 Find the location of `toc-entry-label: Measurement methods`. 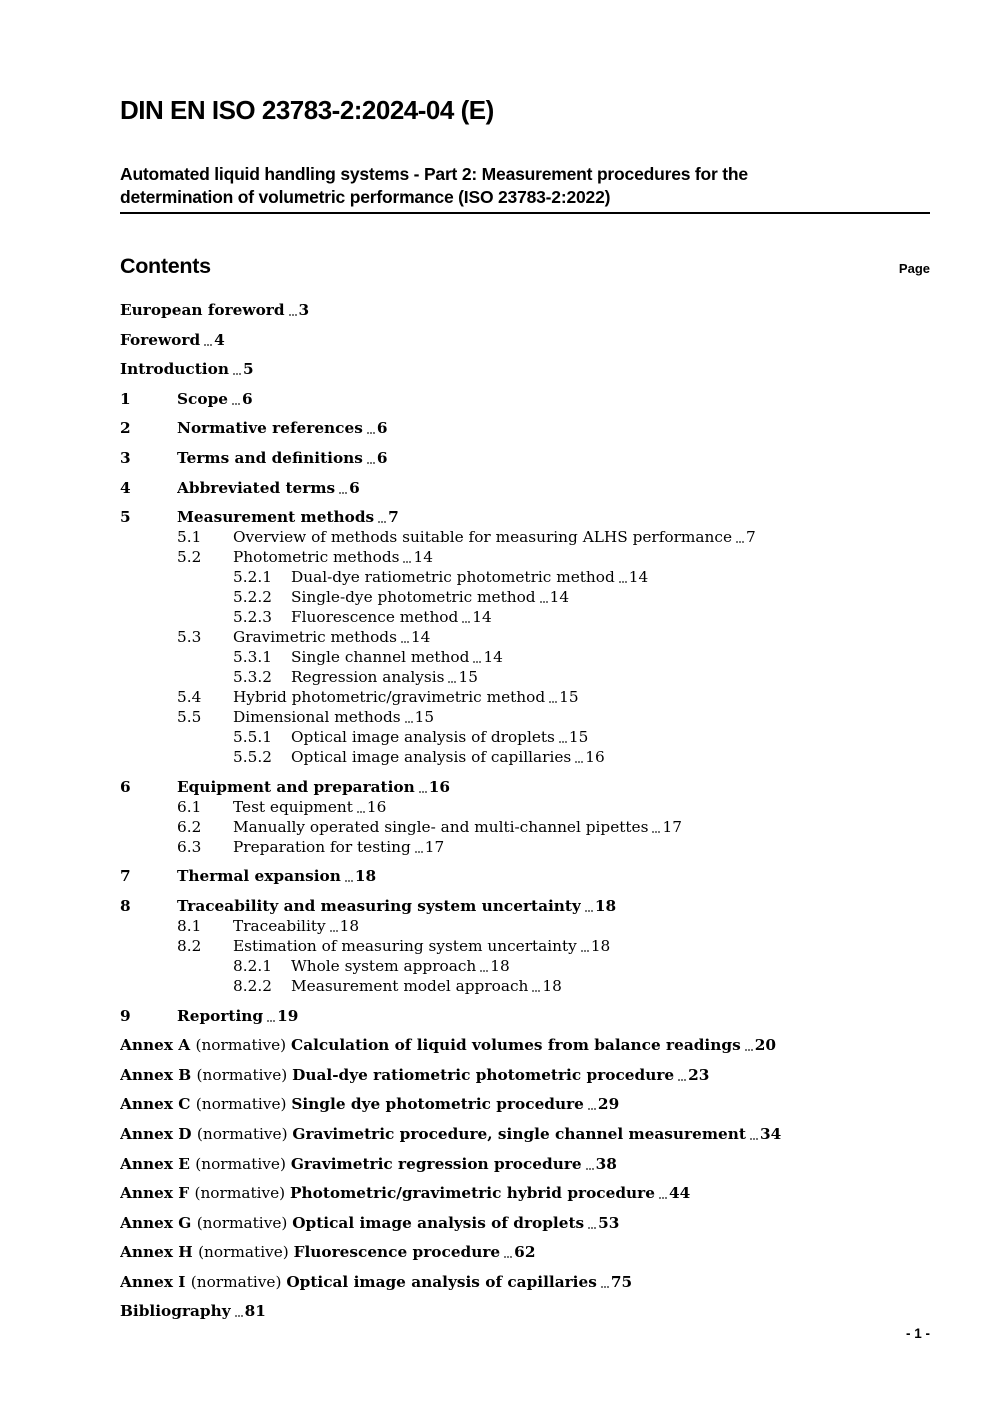

toc-entry-label: Measurement methods is located at coordinates (276, 517).